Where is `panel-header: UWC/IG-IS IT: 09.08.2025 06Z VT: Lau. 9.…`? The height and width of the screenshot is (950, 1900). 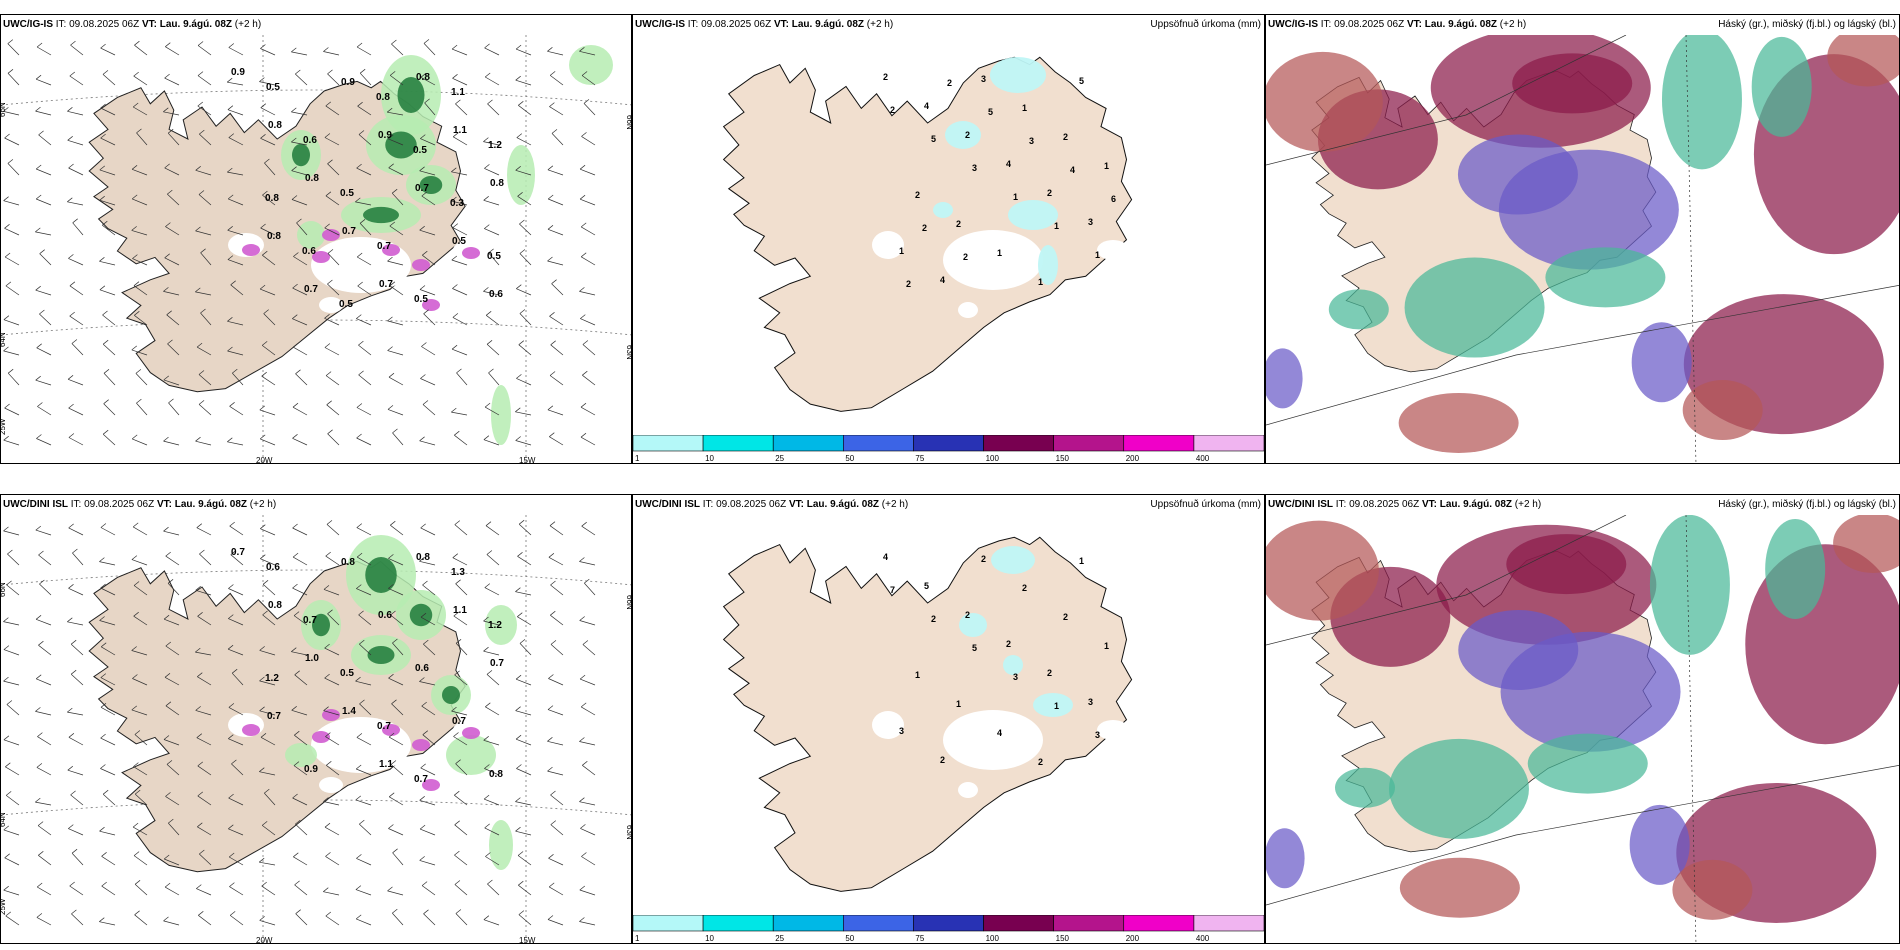
panel-header: UWC/IG-IS IT: 09.08.2025 06Z VT: Lau. 9.… is located at coordinates (1397, 24).